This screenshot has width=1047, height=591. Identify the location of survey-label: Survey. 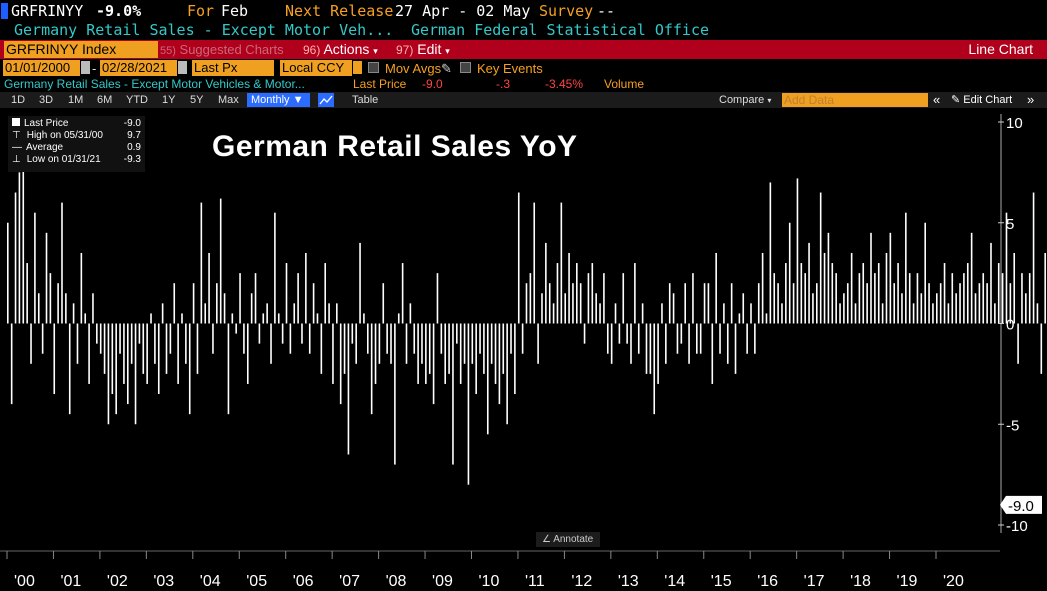
(566, 11).